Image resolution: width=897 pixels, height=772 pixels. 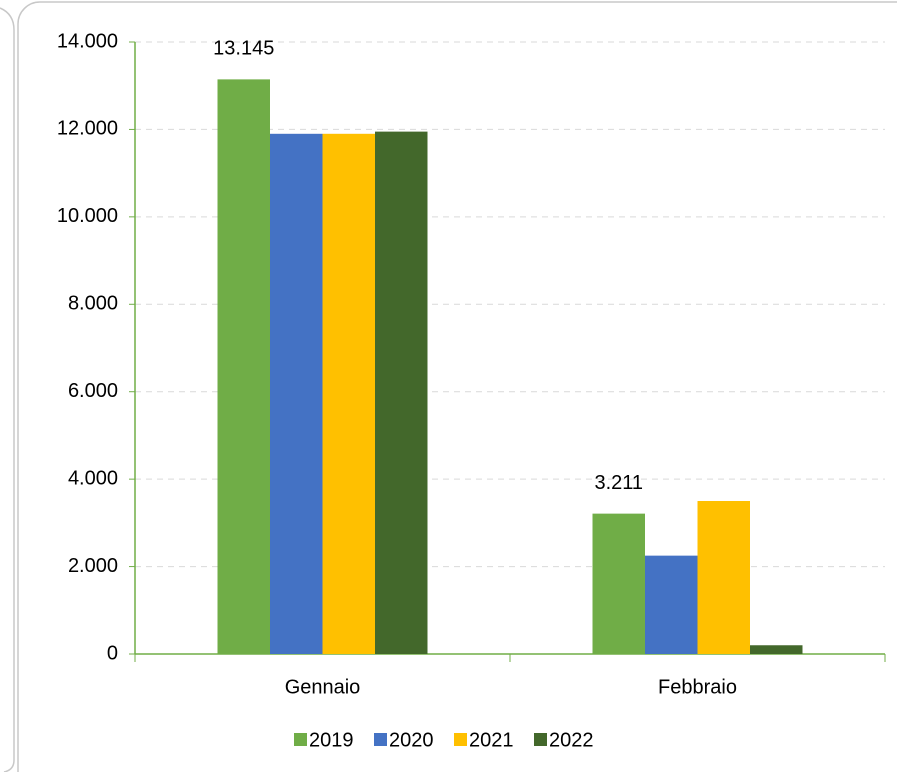 What do you see at coordinates (618, 483) in the screenshot?
I see `data-label: 3.211` at bounding box center [618, 483].